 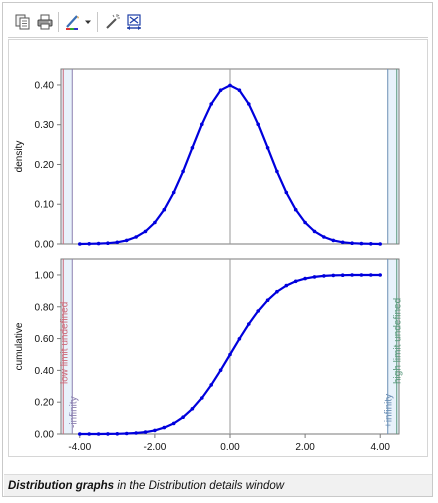 I want to click on low-value-label: -infinity, so click(x=73, y=412).